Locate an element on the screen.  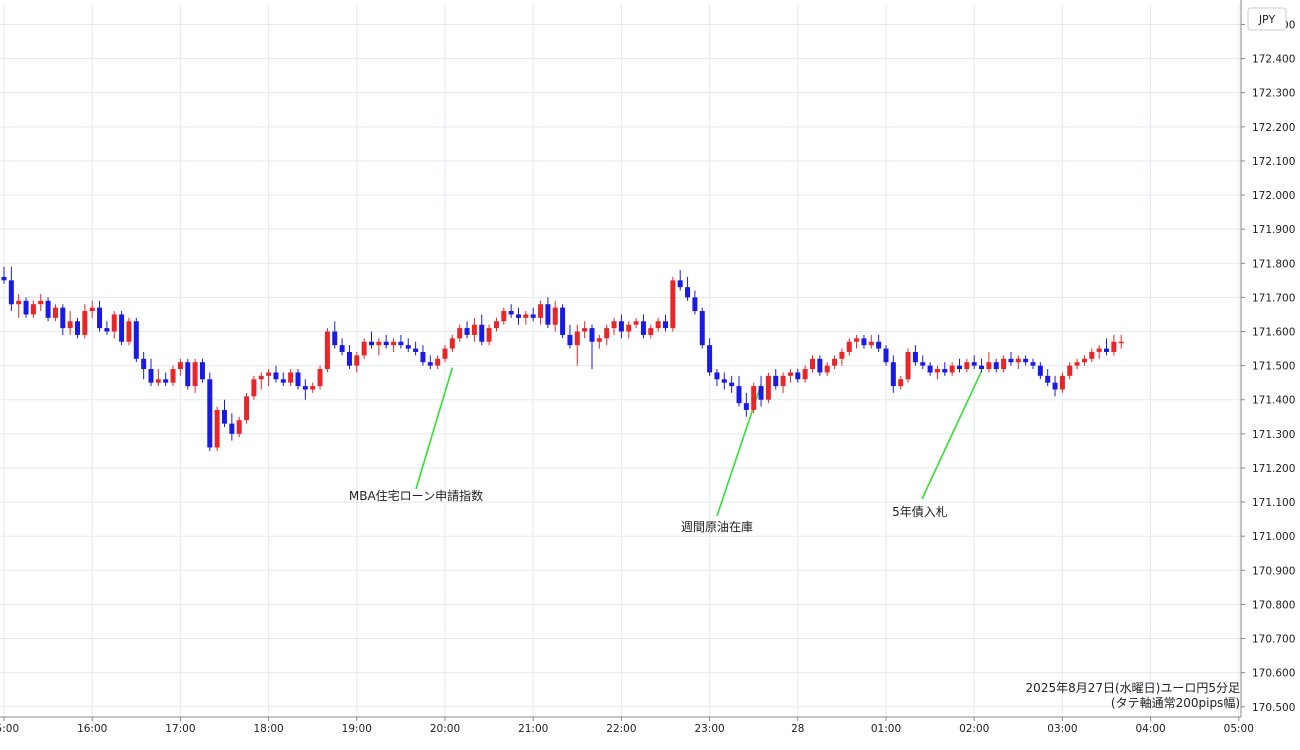
annotation-label-0: MBA住宅ローン申請指数 is located at coordinates (416, 495).